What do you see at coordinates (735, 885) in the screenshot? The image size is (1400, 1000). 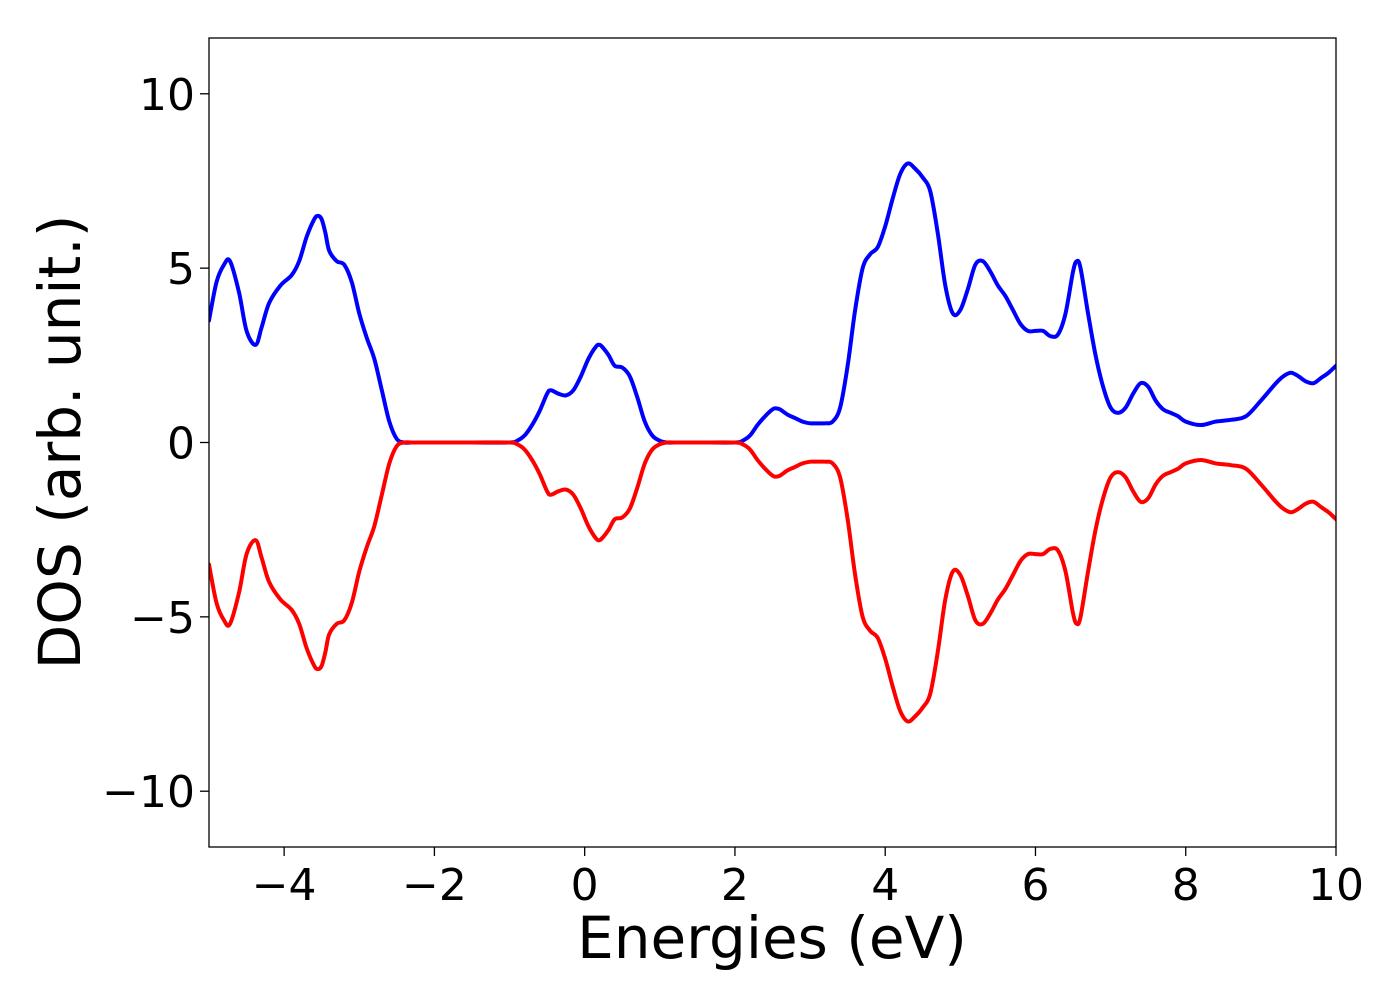 I see `x-tick-label: 2` at bounding box center [735, 885].